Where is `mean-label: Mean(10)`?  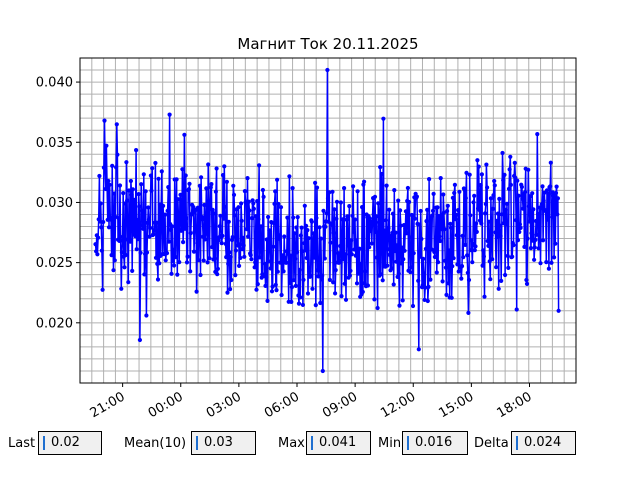 mean-label: Mean(10) is located at coordinates (155, 443).